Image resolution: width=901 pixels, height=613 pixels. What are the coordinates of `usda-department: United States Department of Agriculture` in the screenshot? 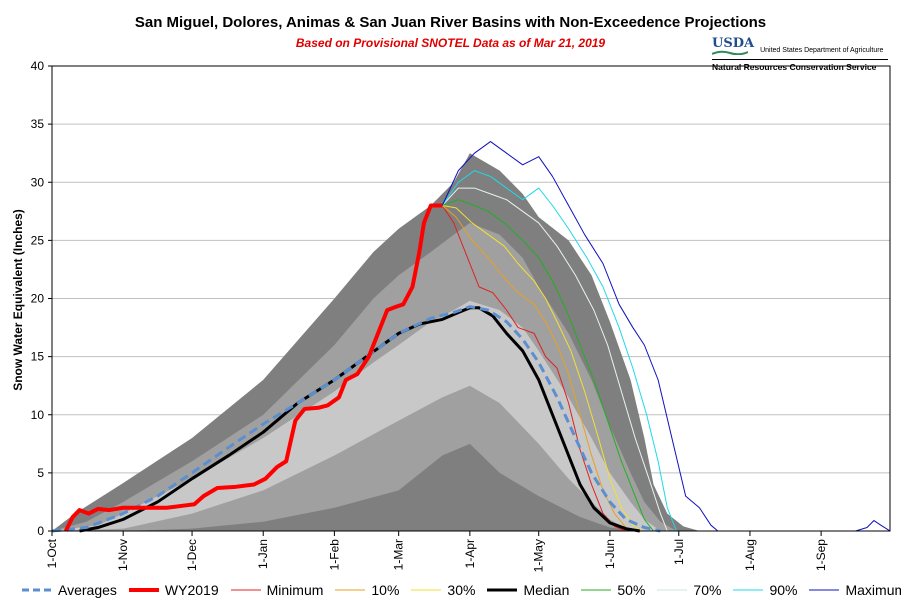 It's located at (822, 50).